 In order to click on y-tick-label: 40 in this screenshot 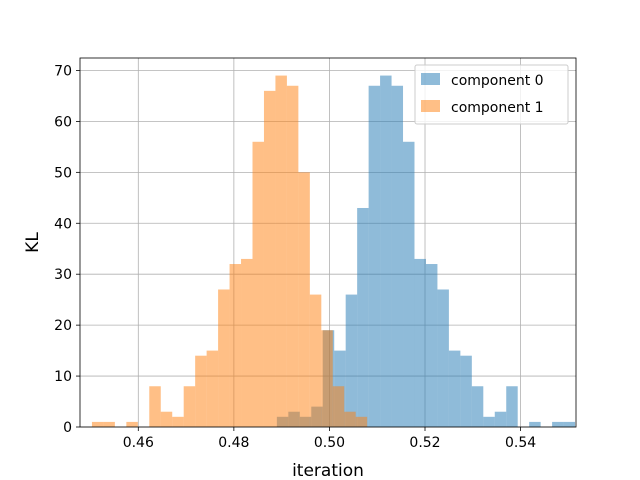, I will do `click(63, 224)`.